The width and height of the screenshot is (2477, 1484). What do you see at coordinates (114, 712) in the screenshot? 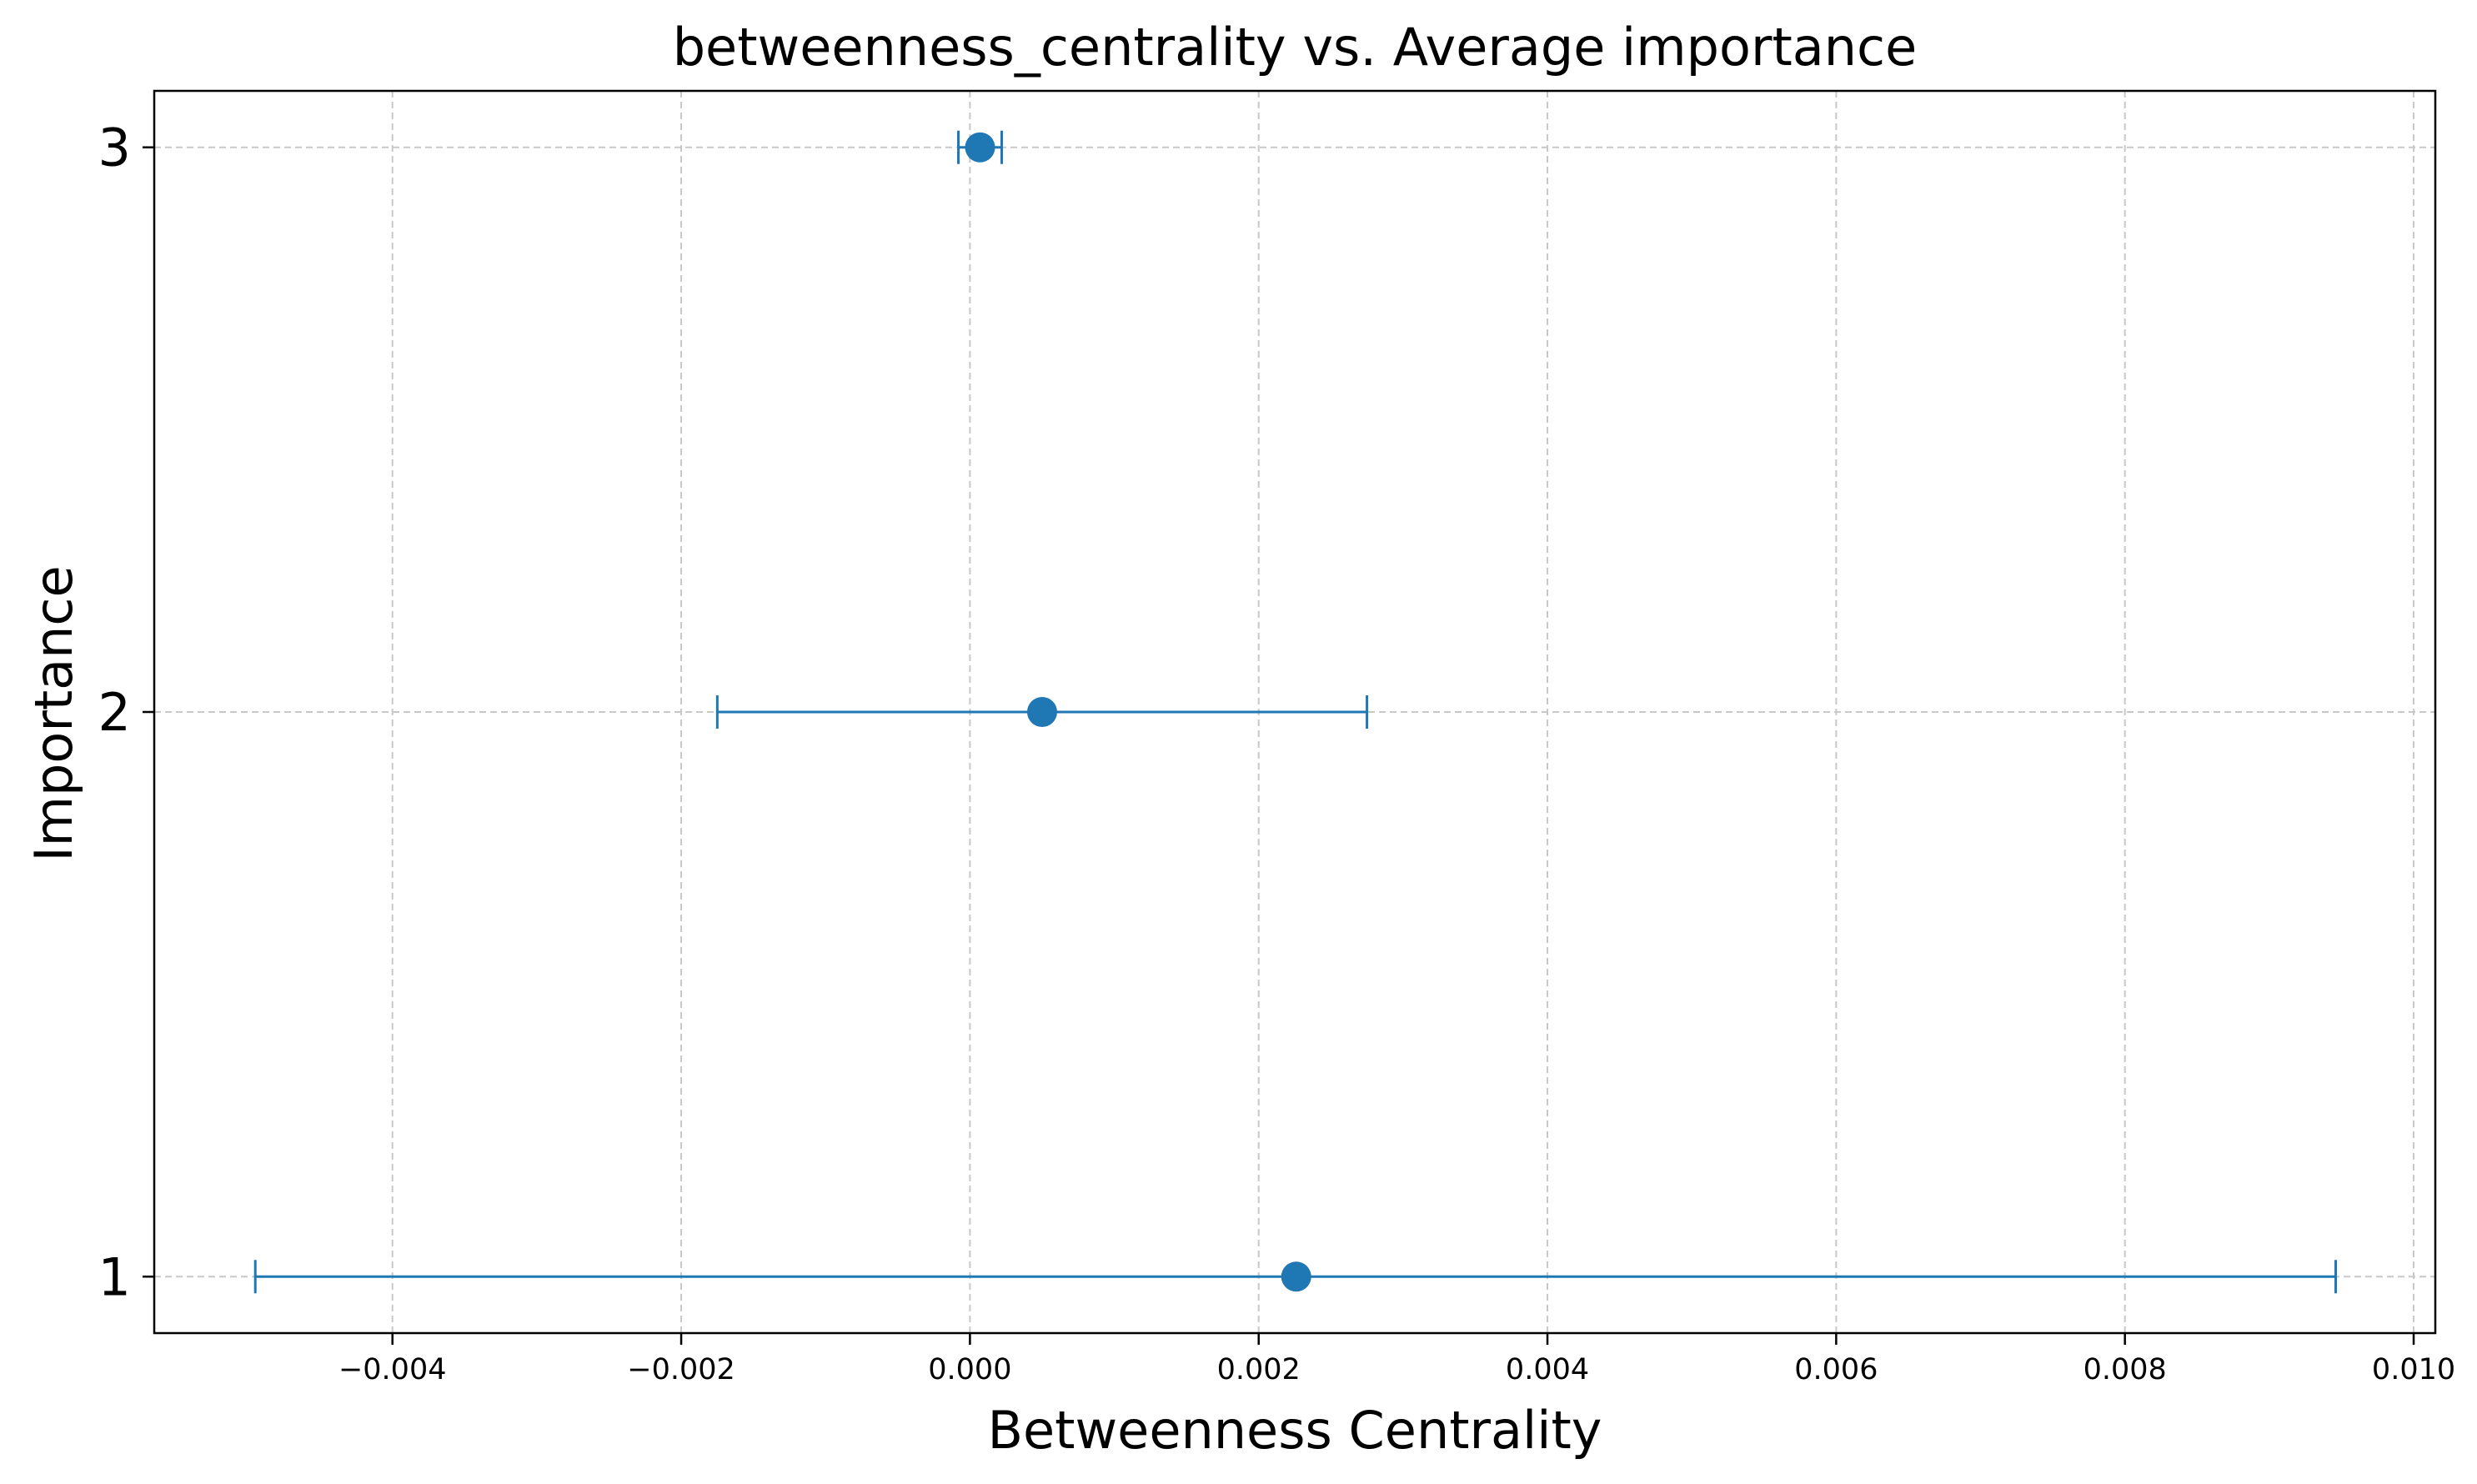
I see `y-tick-label: 2` at bounding box center [114, 712].